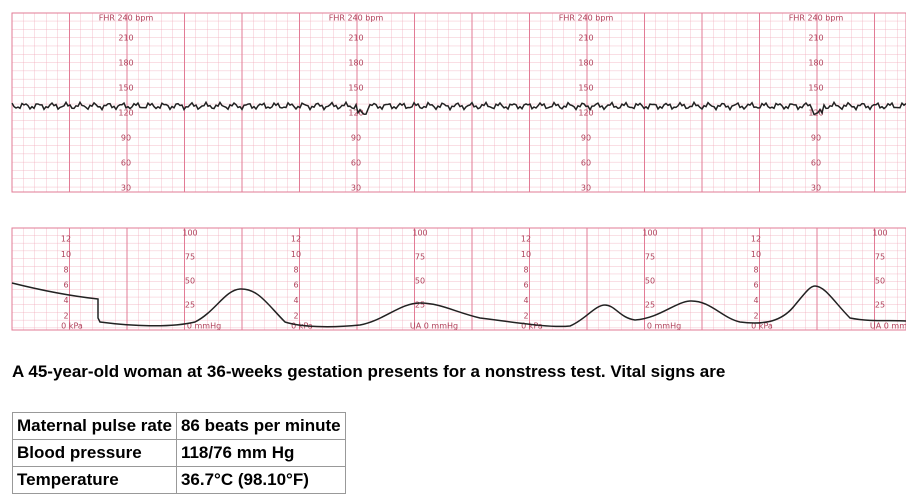 This screenshot has height=503, width=906. I want to click on fhr-trace, so click(458, 108).